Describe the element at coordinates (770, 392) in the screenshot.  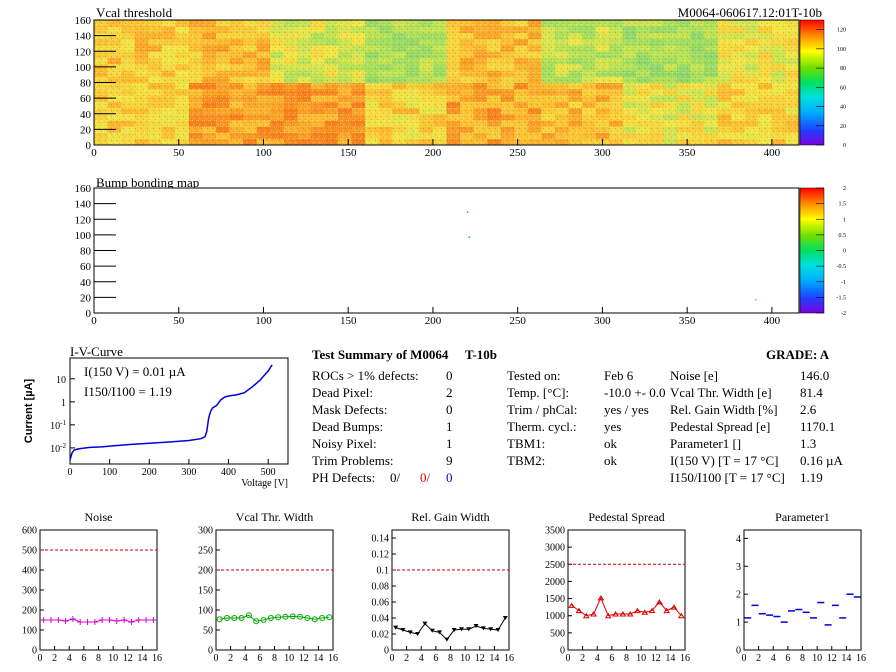
I see `summary-right-row: Vcal Thr. Width [e] 81.4` at that location.